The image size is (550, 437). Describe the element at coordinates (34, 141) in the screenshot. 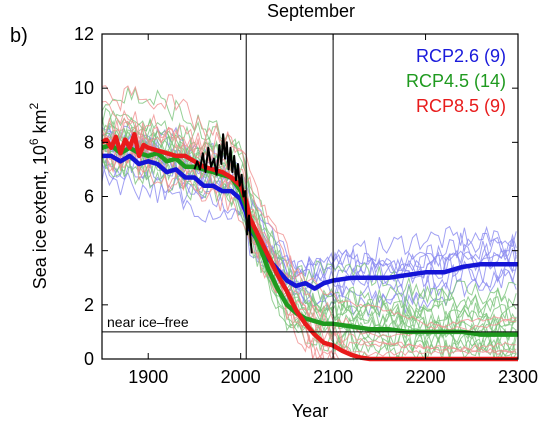

I see `y-axis-label-exponent: 6` at that location.